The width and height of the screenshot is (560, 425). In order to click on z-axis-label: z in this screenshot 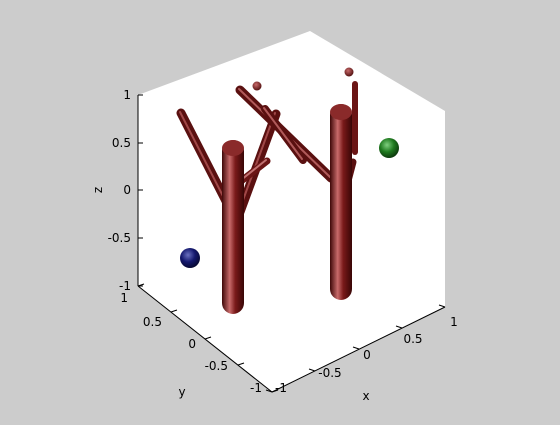, I will do `click(98, 190)`.